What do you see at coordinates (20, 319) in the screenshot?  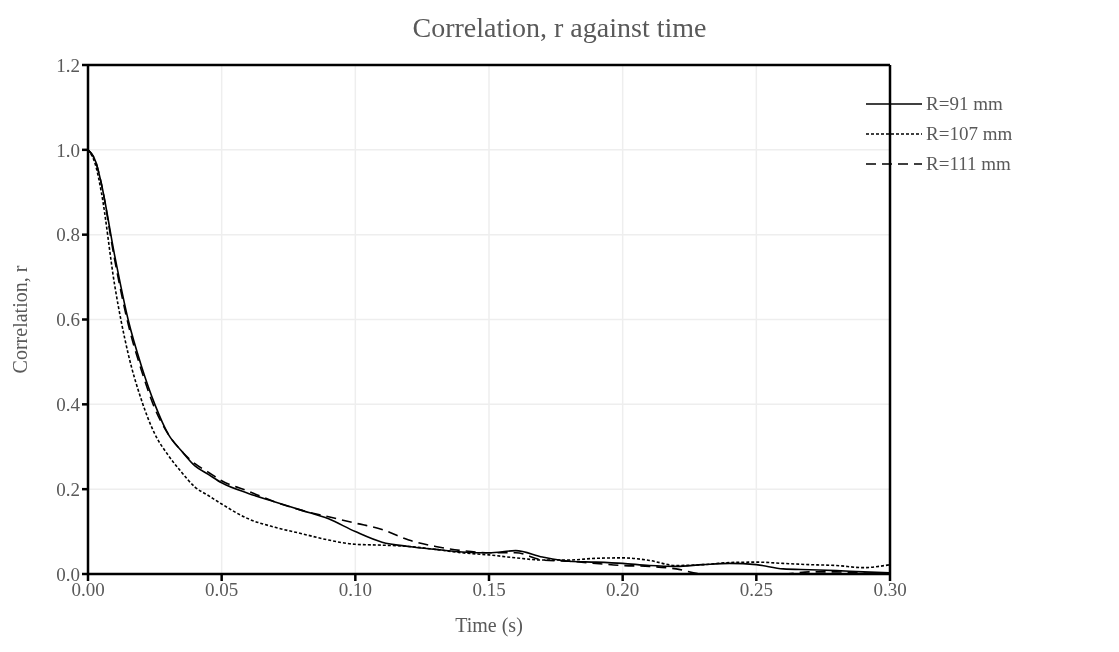 I see `y-axis-title: Correlation, r` at bounding box center [20, 319].